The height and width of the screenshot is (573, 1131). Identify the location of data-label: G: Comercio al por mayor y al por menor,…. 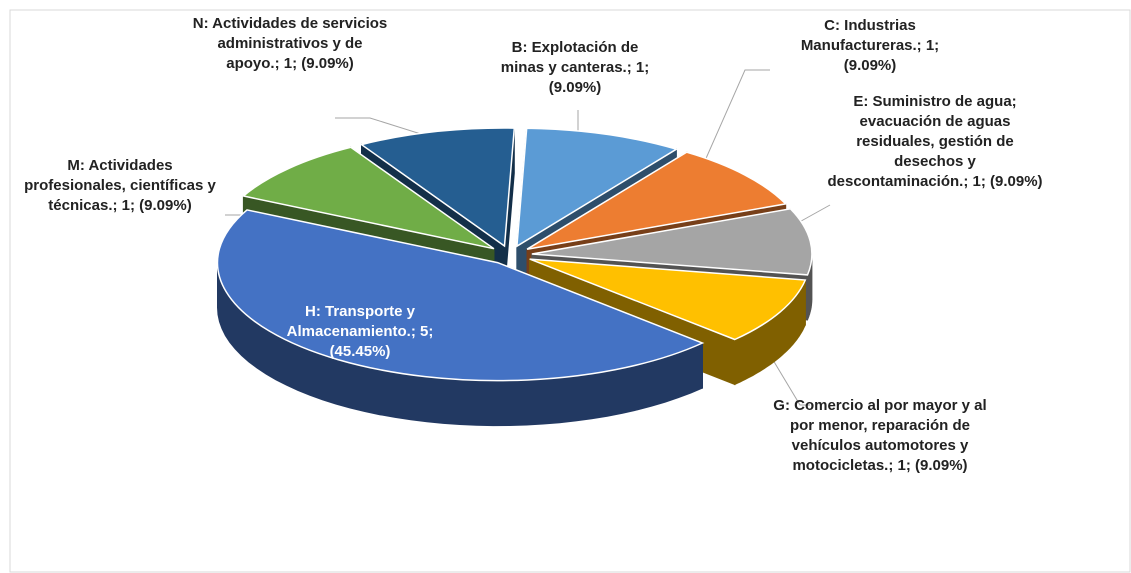
(880, 435).